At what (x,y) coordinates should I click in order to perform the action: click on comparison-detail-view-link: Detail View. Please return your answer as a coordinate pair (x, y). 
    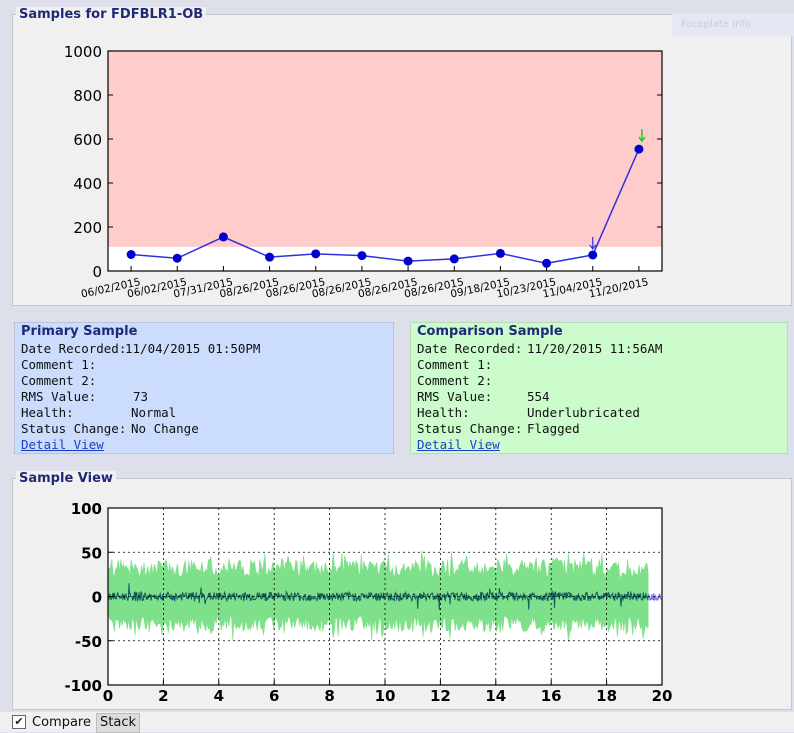
    Looking at the image, I should click on (458, 444).